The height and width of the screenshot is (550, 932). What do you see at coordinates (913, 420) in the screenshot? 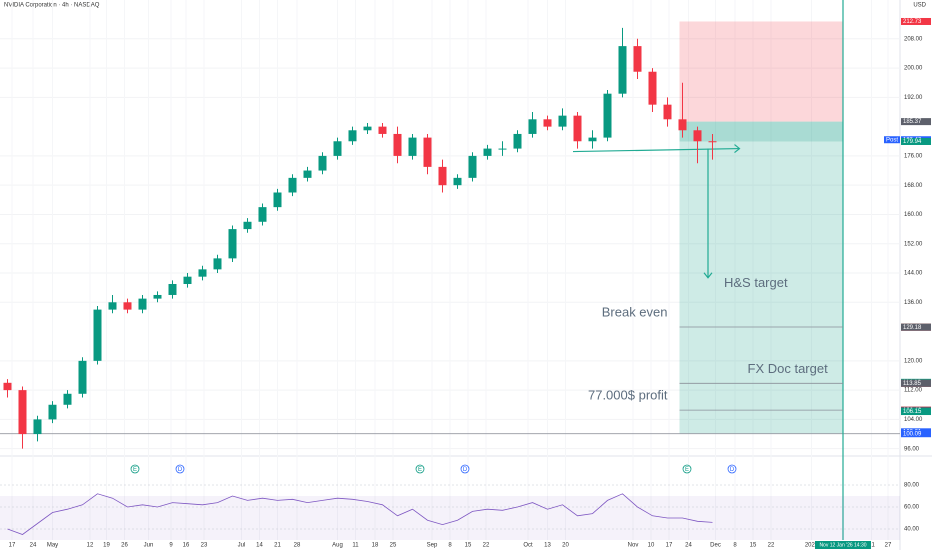
I see `y-tick-label: 104.00` at bounding box center [913, 420].